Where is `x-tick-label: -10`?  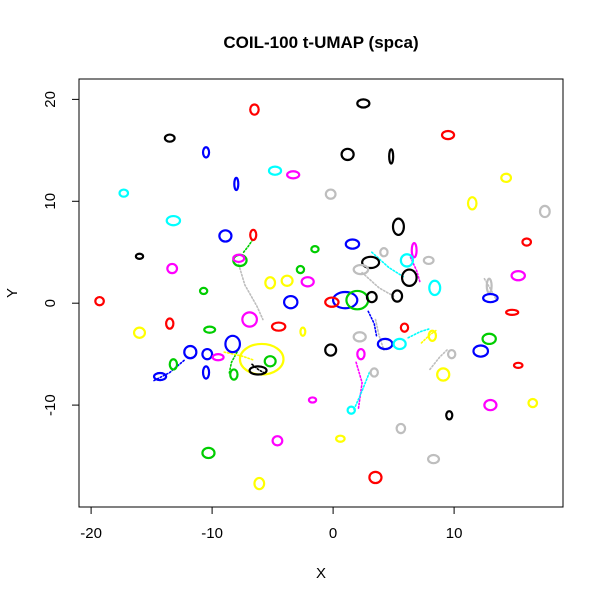 x-tick-label: -10 is located at coordinates (212, 533).